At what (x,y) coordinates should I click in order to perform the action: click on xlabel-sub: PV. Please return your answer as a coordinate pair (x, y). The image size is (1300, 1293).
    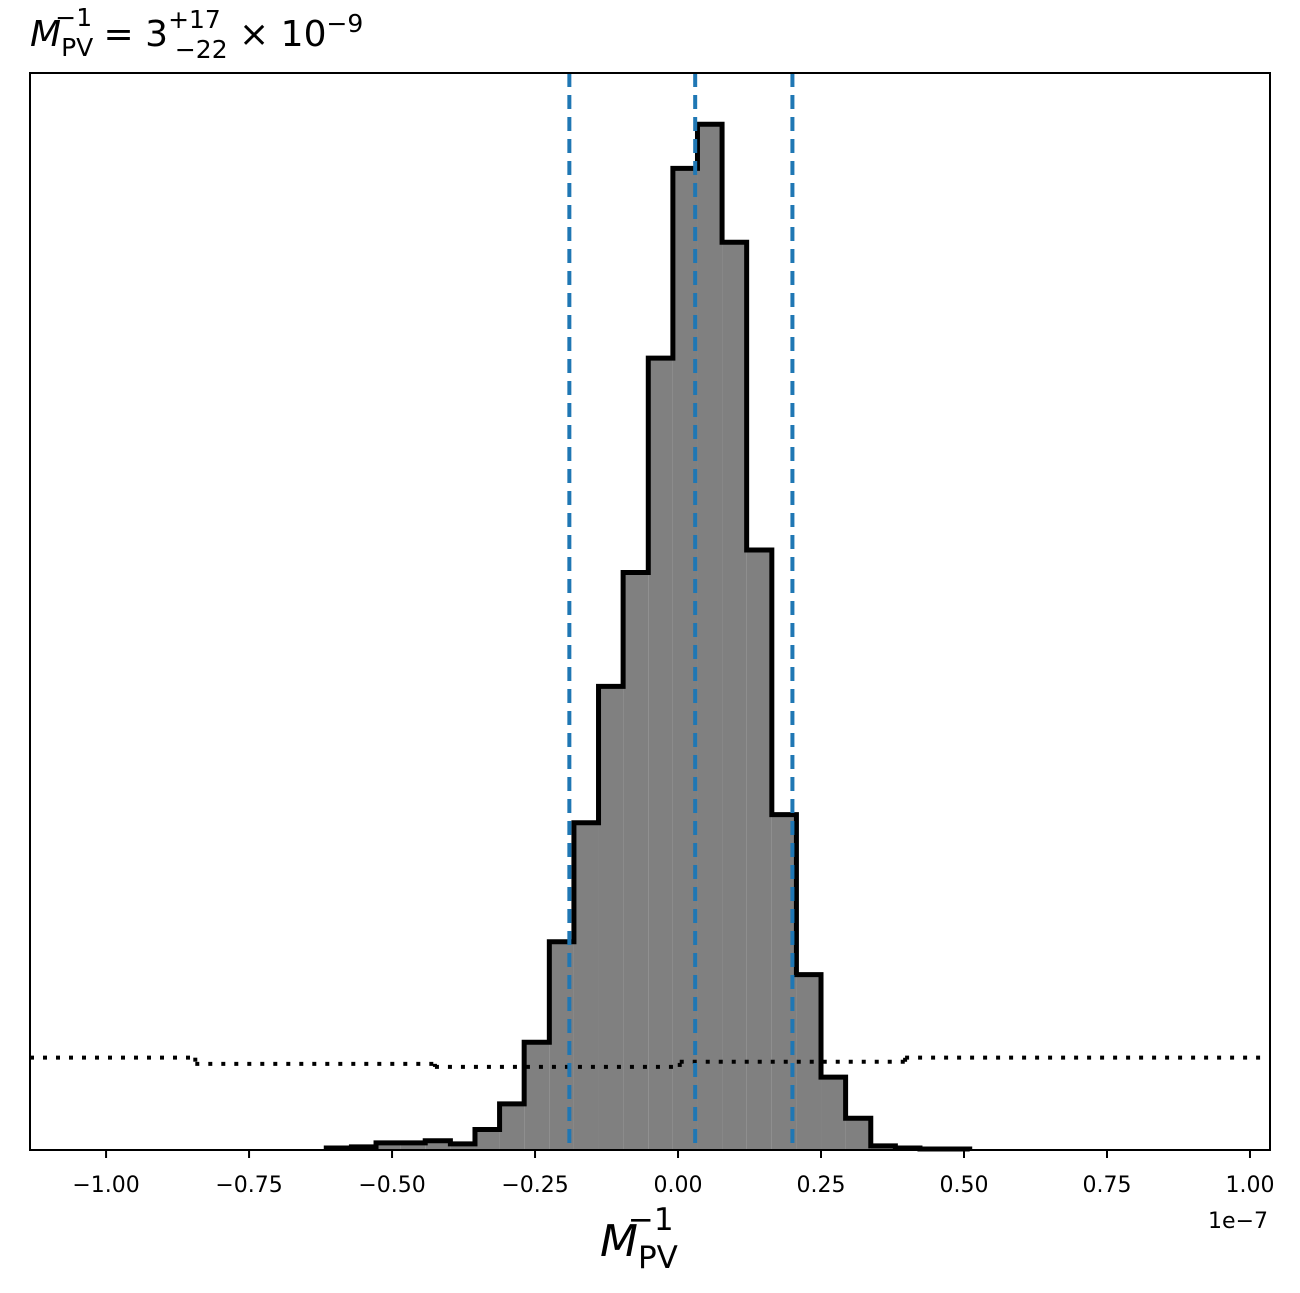
    Looking at the image, I should click on (658, 1258).